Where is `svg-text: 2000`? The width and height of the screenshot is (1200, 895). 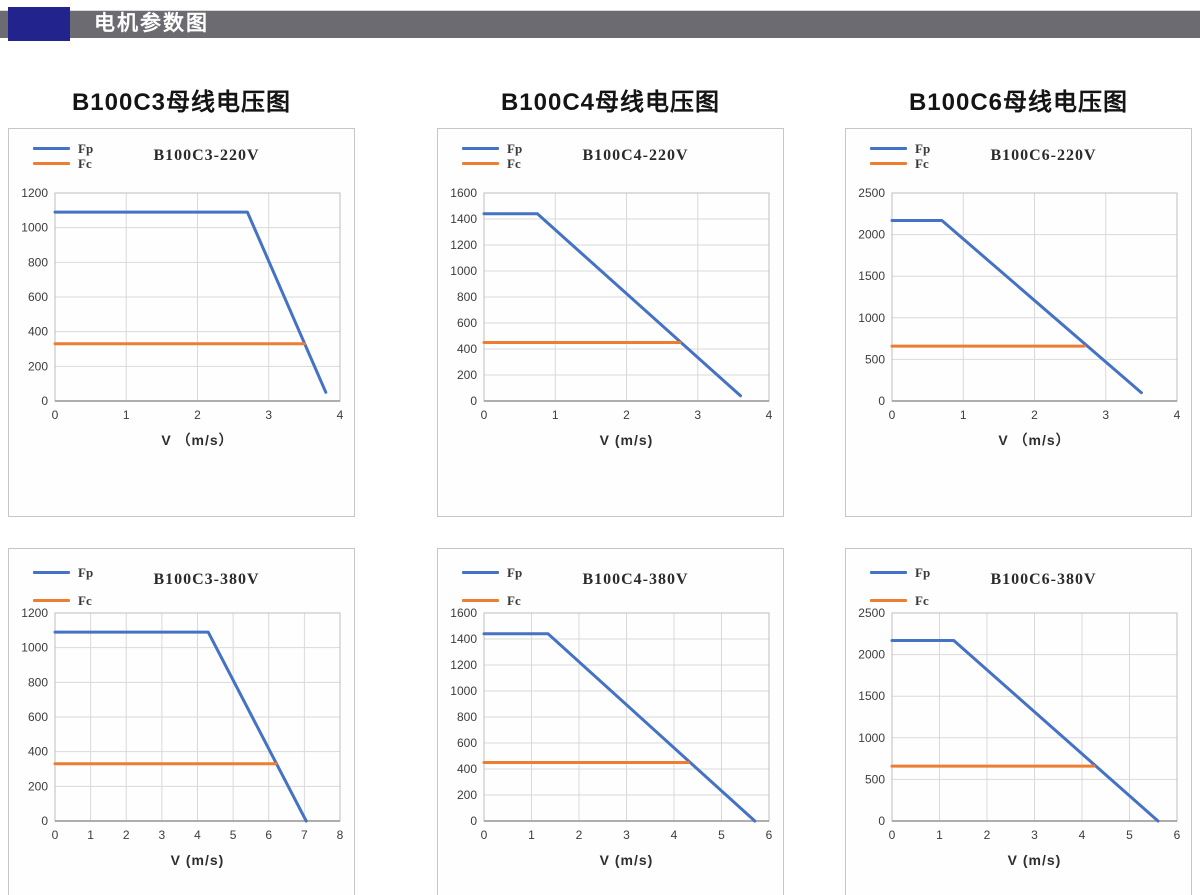
svg-text: 2000 is located at coordinates (871, 235).